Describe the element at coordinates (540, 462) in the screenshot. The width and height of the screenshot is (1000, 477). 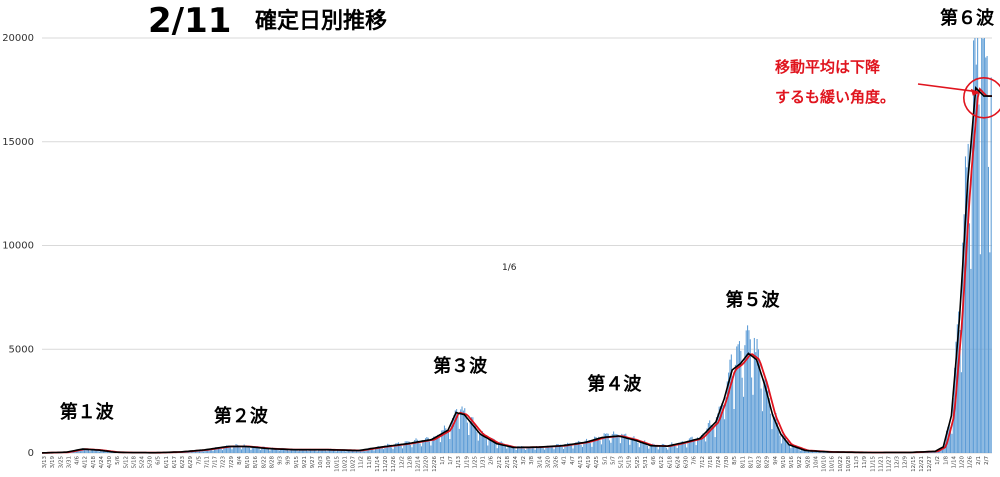
I see `x-tick-label: 3/14` at that location.